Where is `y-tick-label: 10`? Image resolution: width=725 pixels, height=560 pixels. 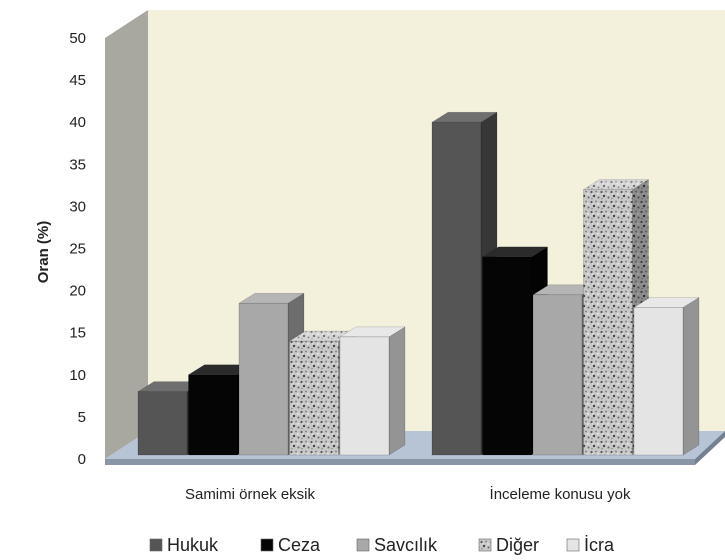
y-tick-label: 10 is located at coordinates (77, 375).